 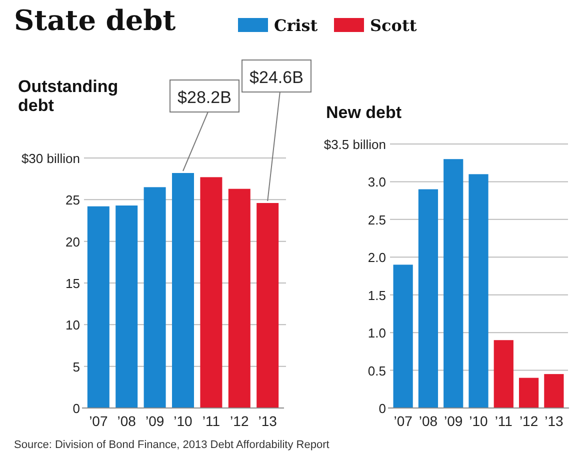 What do you see at coordinates (95, 20) in the screenshot?
I see `chart-title: State debt` at bounding box center [95, 20].